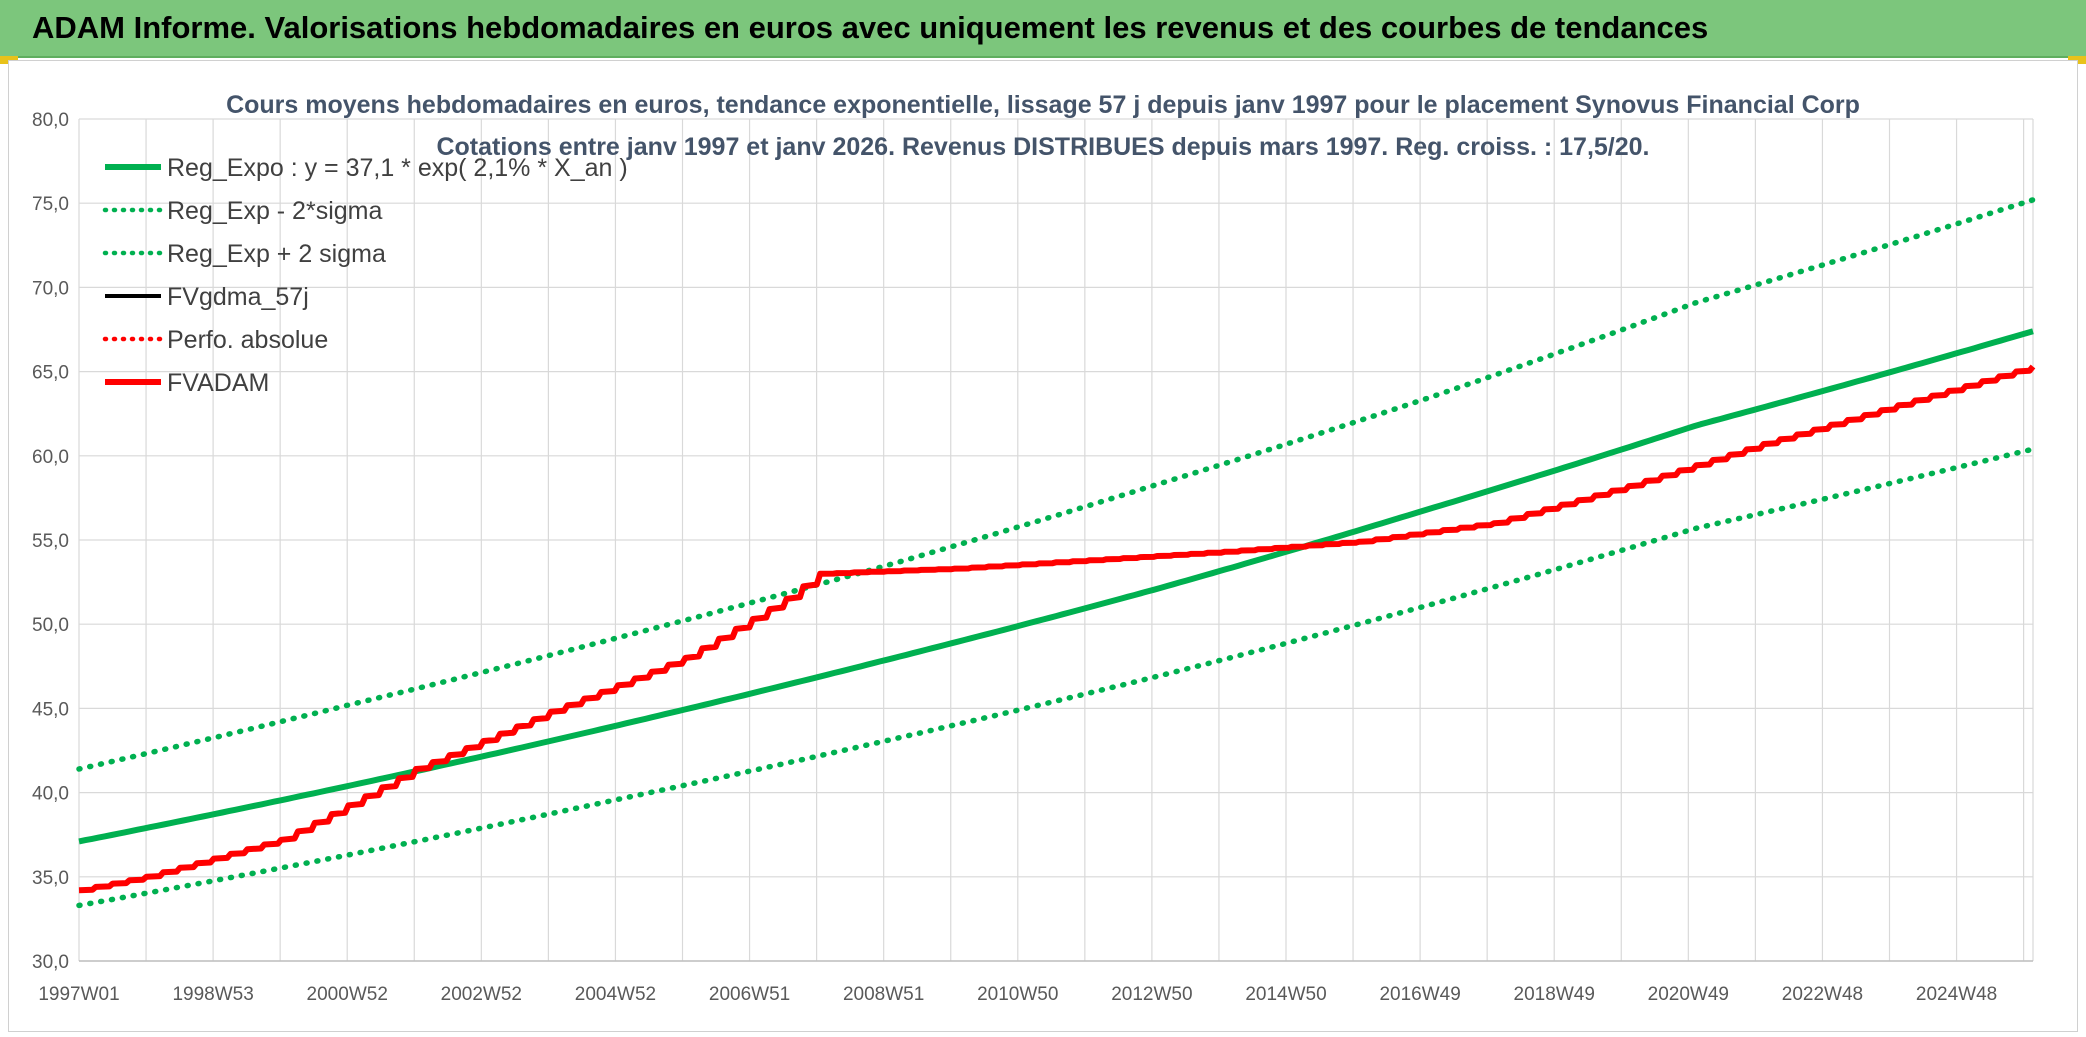 The height and width of the screenshot is (1037, 2086). Describe the element at coordinates (1419, 994) in the screenshot. I see `x-tick-label: 2016W49` at that location.